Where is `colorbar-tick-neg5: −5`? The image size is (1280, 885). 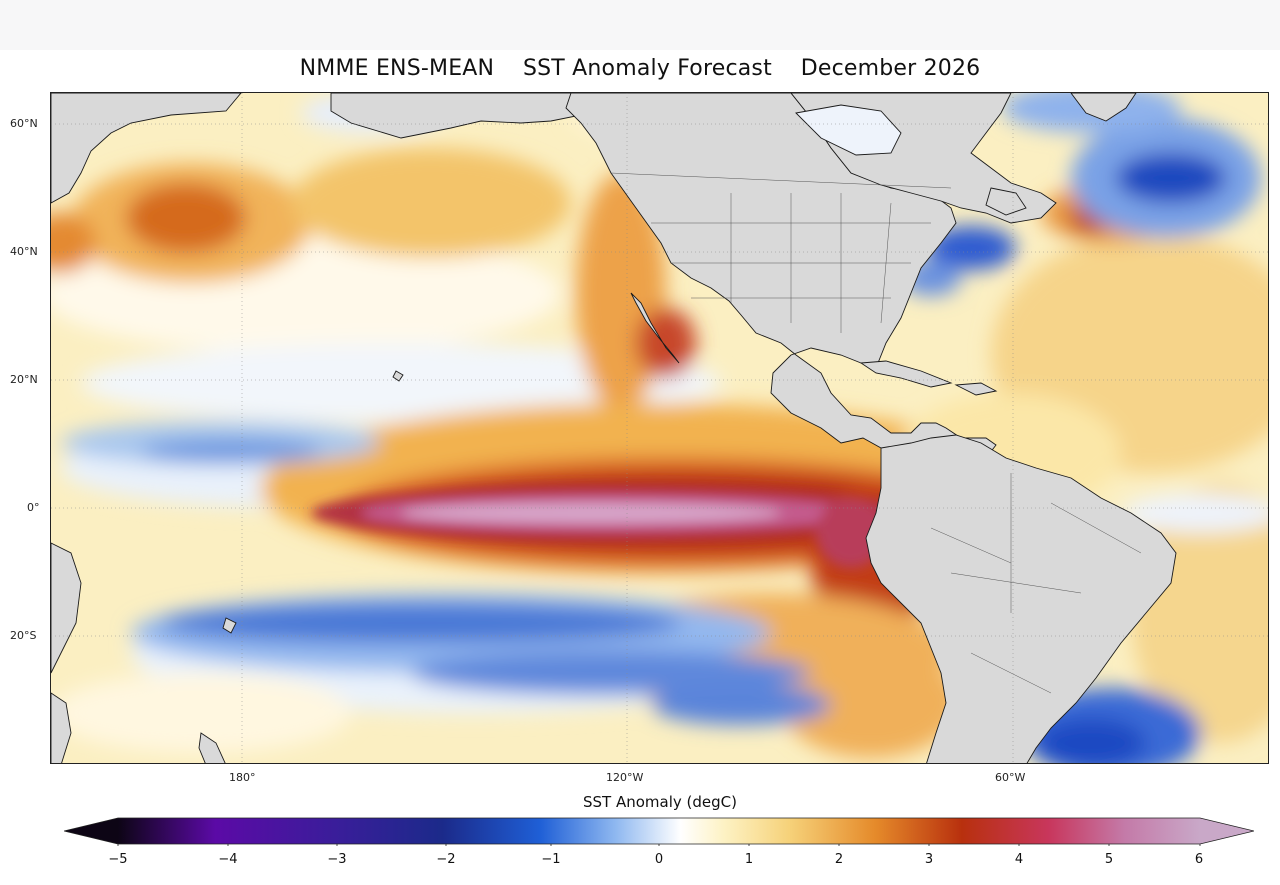
colorbar-tick-neg5: −5 is located at coordinates (118, 859).